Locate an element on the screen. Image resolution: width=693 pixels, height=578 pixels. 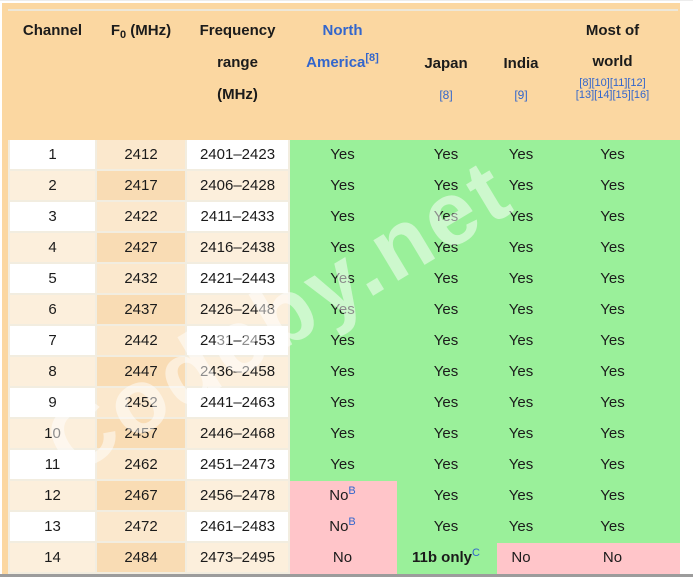
f0-cell: 2452 is located at coordinates (141, 402).